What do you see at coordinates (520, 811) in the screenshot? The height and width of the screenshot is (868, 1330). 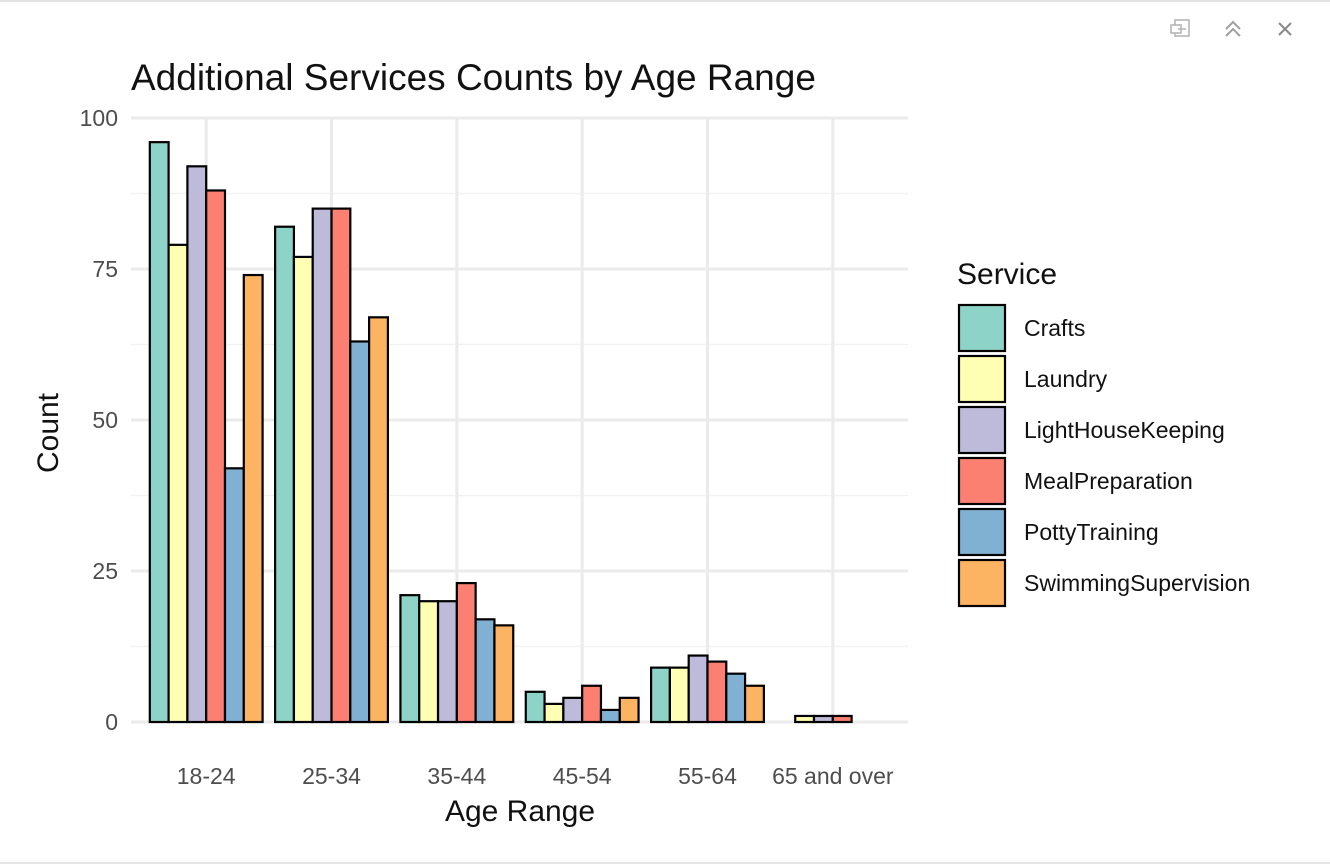 I see `x-axis-title: Age Range` at bounding box center [520, 811].